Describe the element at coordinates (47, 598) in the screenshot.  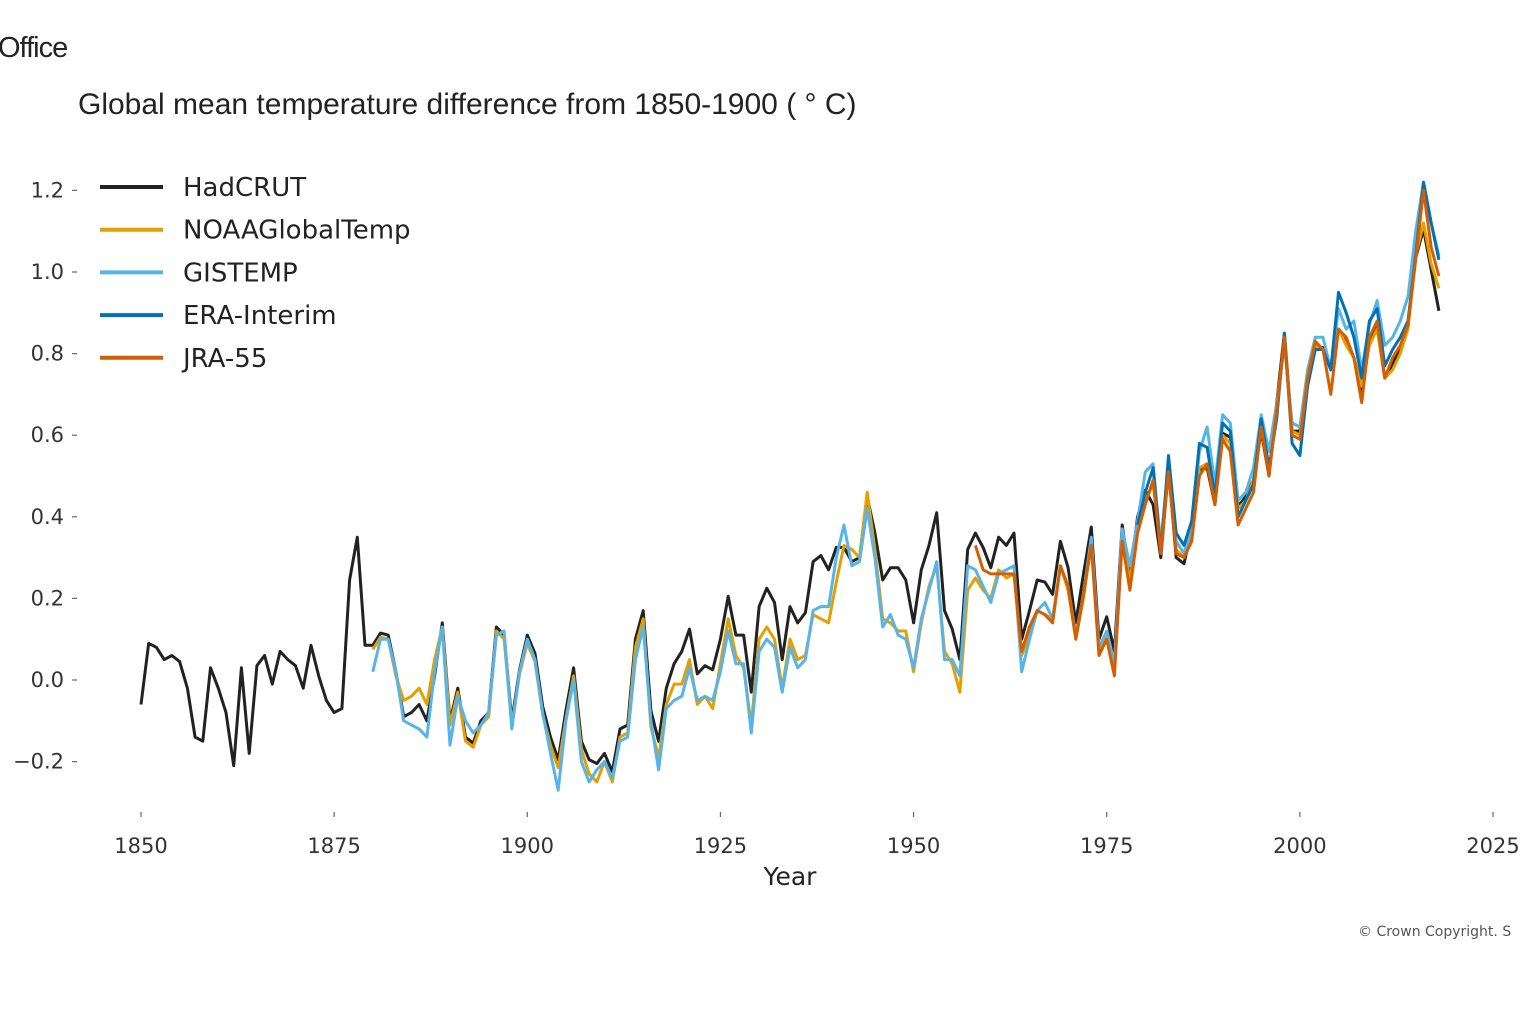
I see `y-tick-label: 0.2` at that location.